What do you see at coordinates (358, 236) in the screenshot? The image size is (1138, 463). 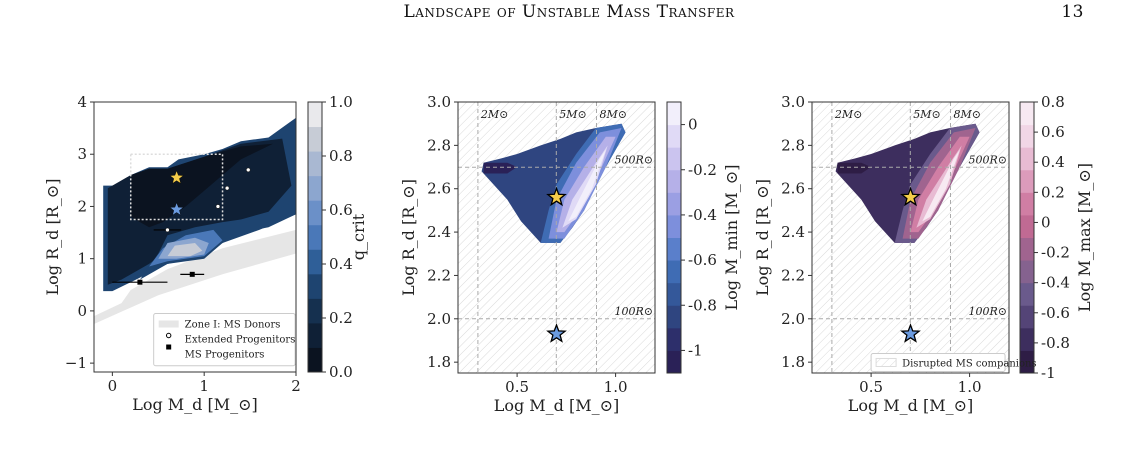 I see `colorbar-label: q_crit` at bounding box center [358, 236].